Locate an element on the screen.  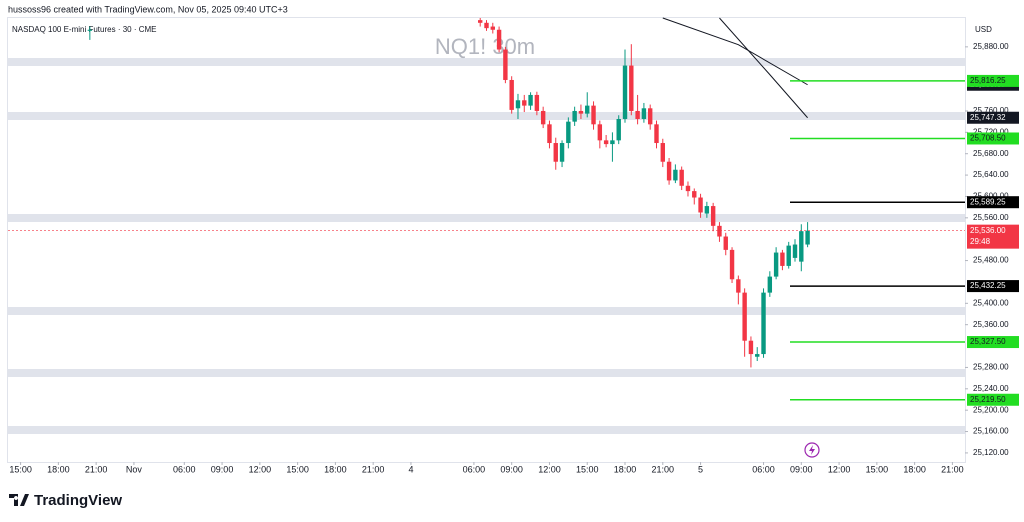
y-tick-label: 25,280.00 is located at coordinates (991, 367).